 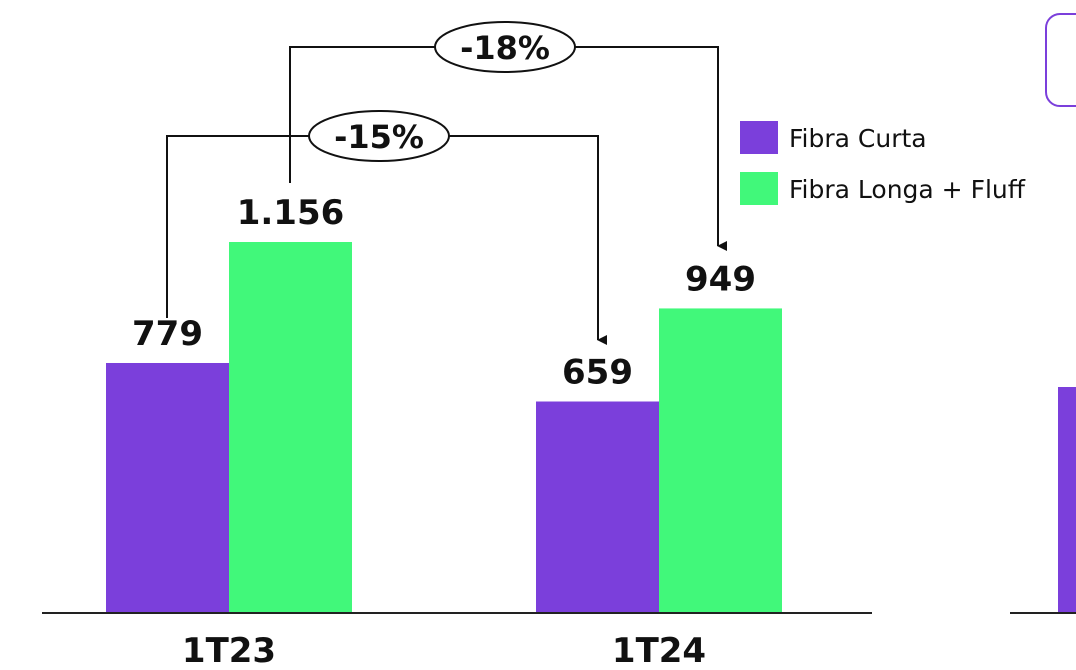 I want to click on x-tick-label: 1T23, so click(x=229, y=650).